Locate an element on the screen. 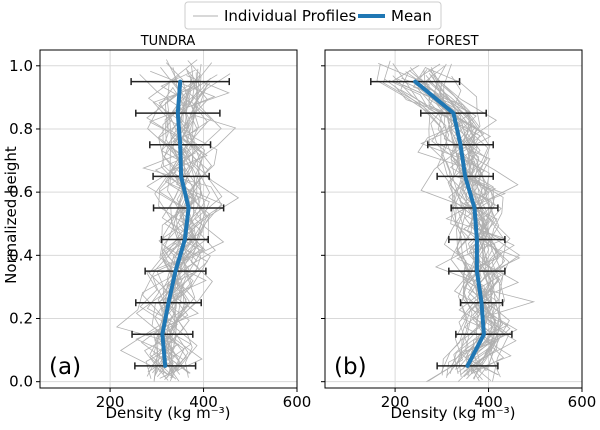 Image resolution: width=600 pixels, height=430 pixels. panel-letter-a: (a) is located at coordinates (65, 367).